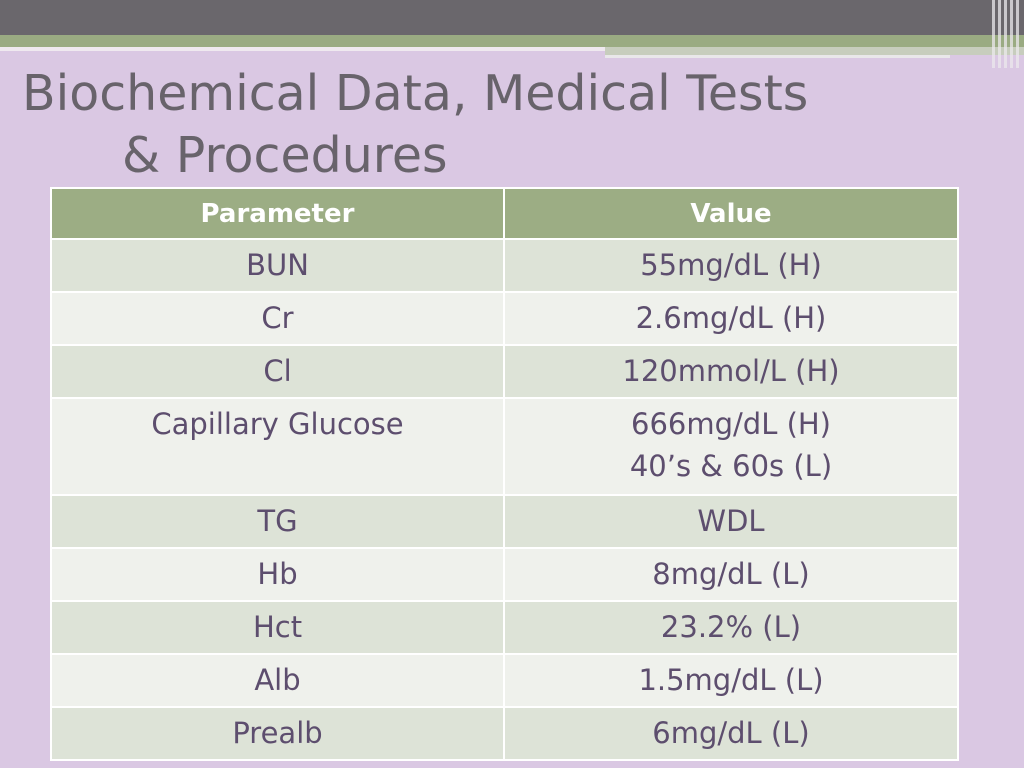 Image resolution: width=1024 pixels, height=768 pixels. I want to click on value-text: 6mg/dL (L), so click(731, 733).